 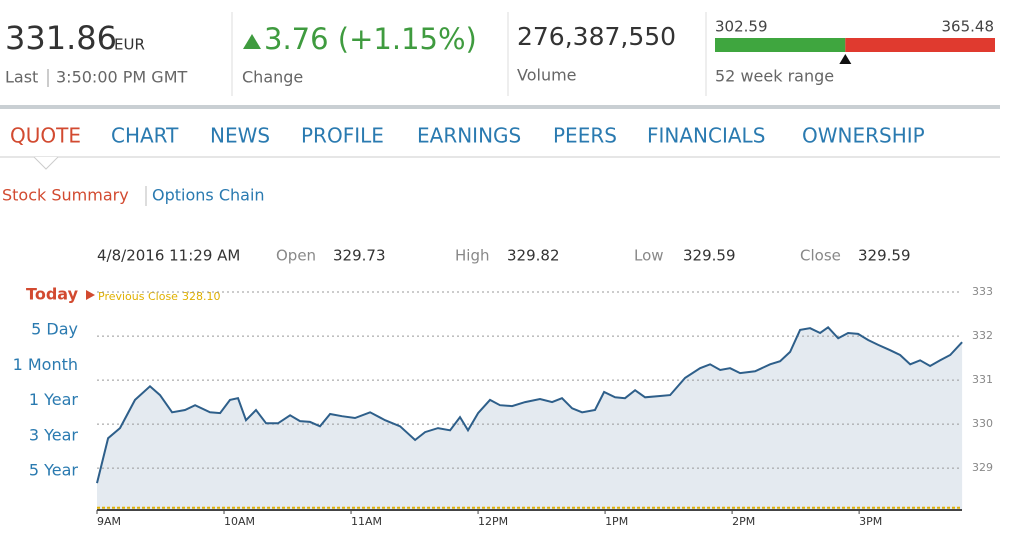 I want to click on range-low: 302.59, so click(x=741, y=27).